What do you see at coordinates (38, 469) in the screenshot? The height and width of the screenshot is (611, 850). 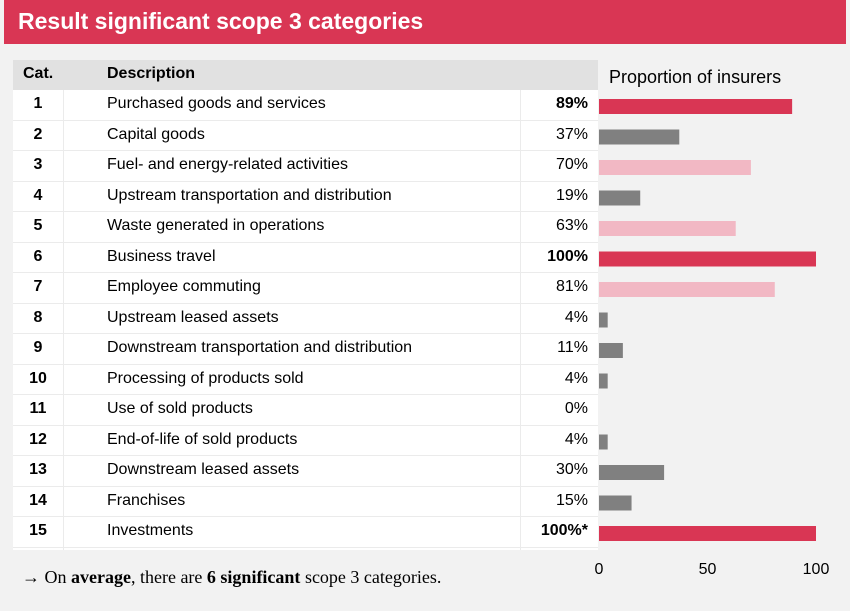 I see `row-cat: 13` at bounding box center [38, 469].